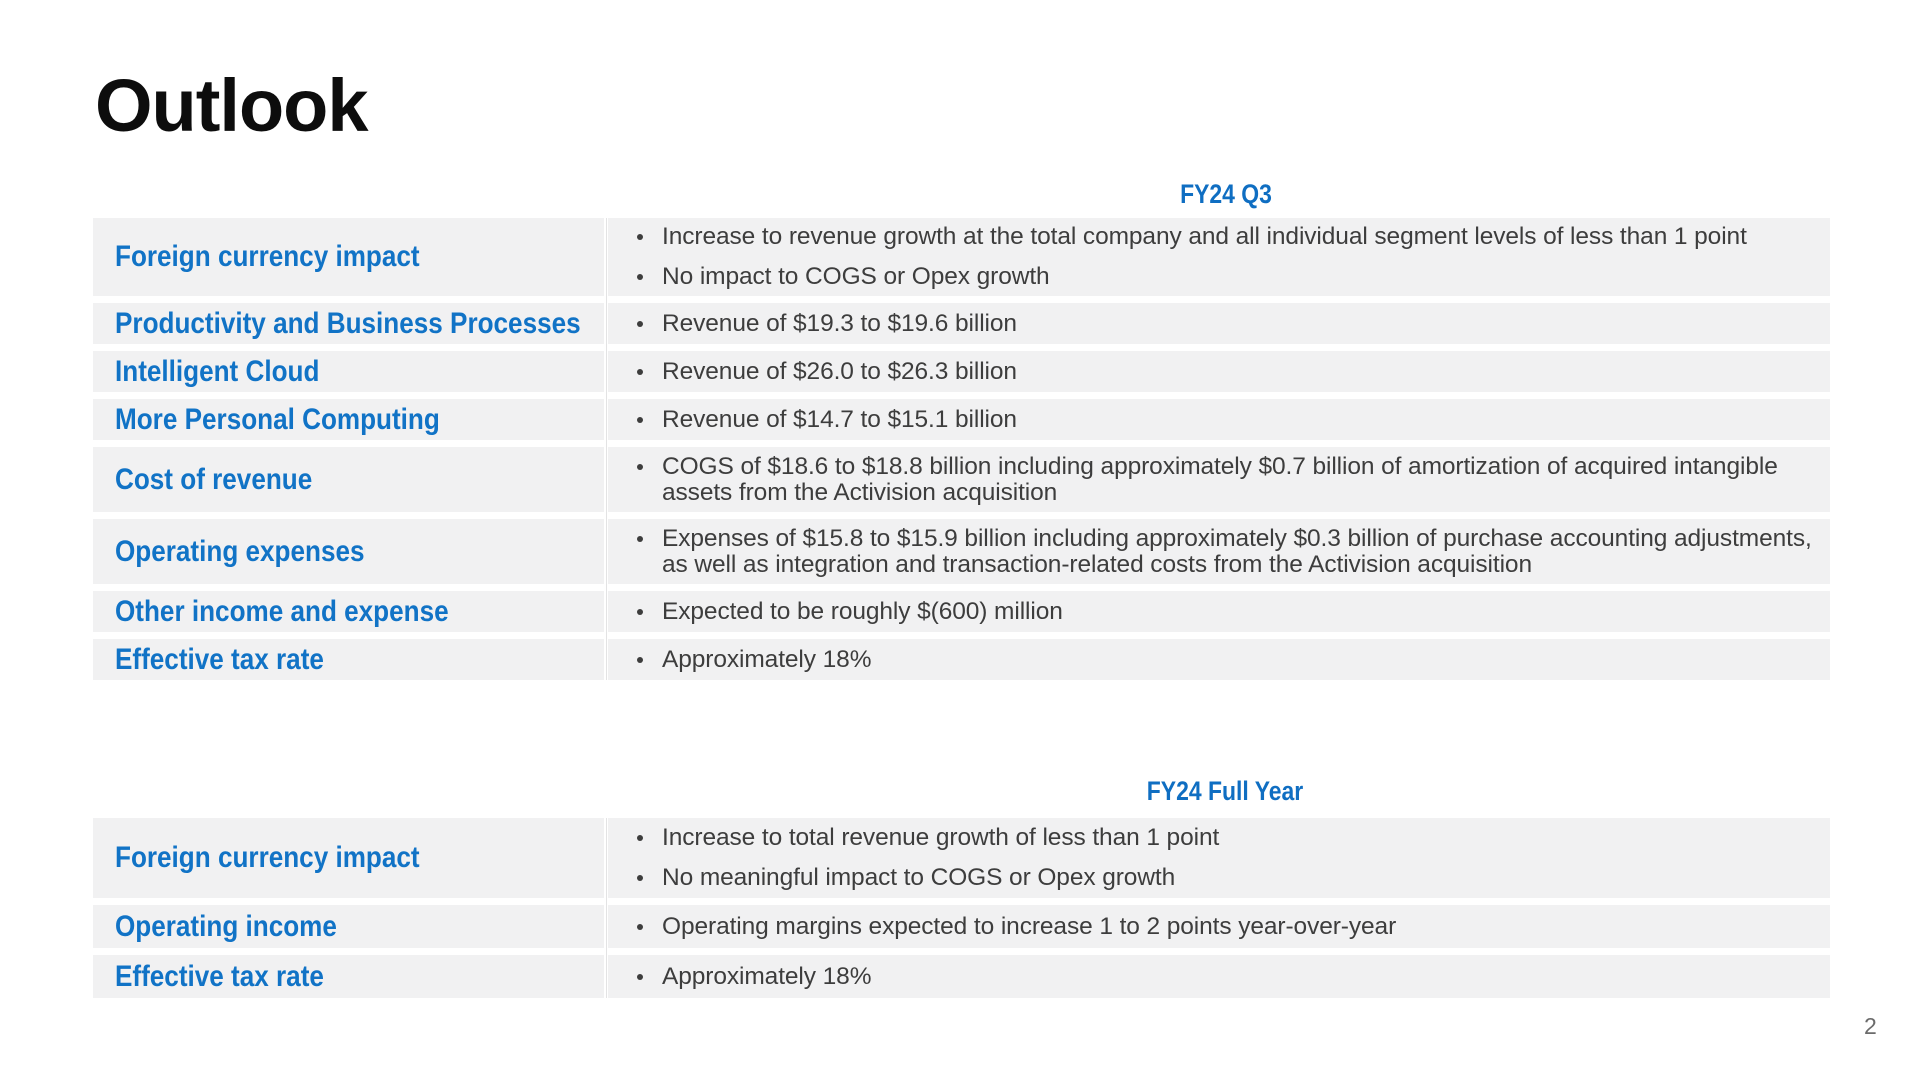 Image resolution: width=1922 pixels, height=1082 pixels. Describe the element at coordinates (1231, 611) in the screenshot. I see `bullet-item: Expected to be roughly $(600) million` at that location.